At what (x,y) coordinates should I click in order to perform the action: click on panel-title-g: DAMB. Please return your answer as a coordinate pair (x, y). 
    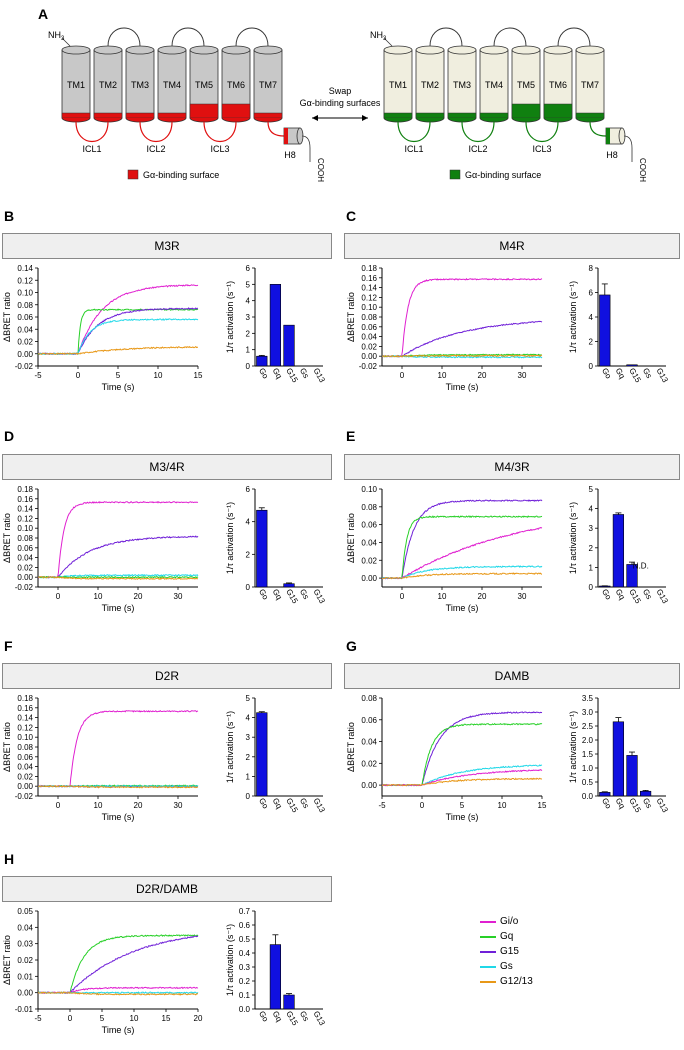
    Looking at the image, I should click on (512, 676).